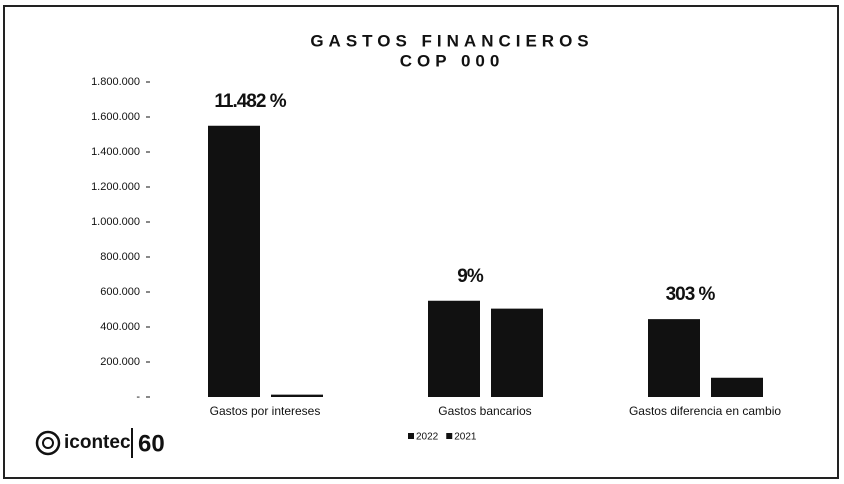 The height and width of the screenshot is (484, 844). I want to click on chart-subtitle: COP 000, so click(452, 60).